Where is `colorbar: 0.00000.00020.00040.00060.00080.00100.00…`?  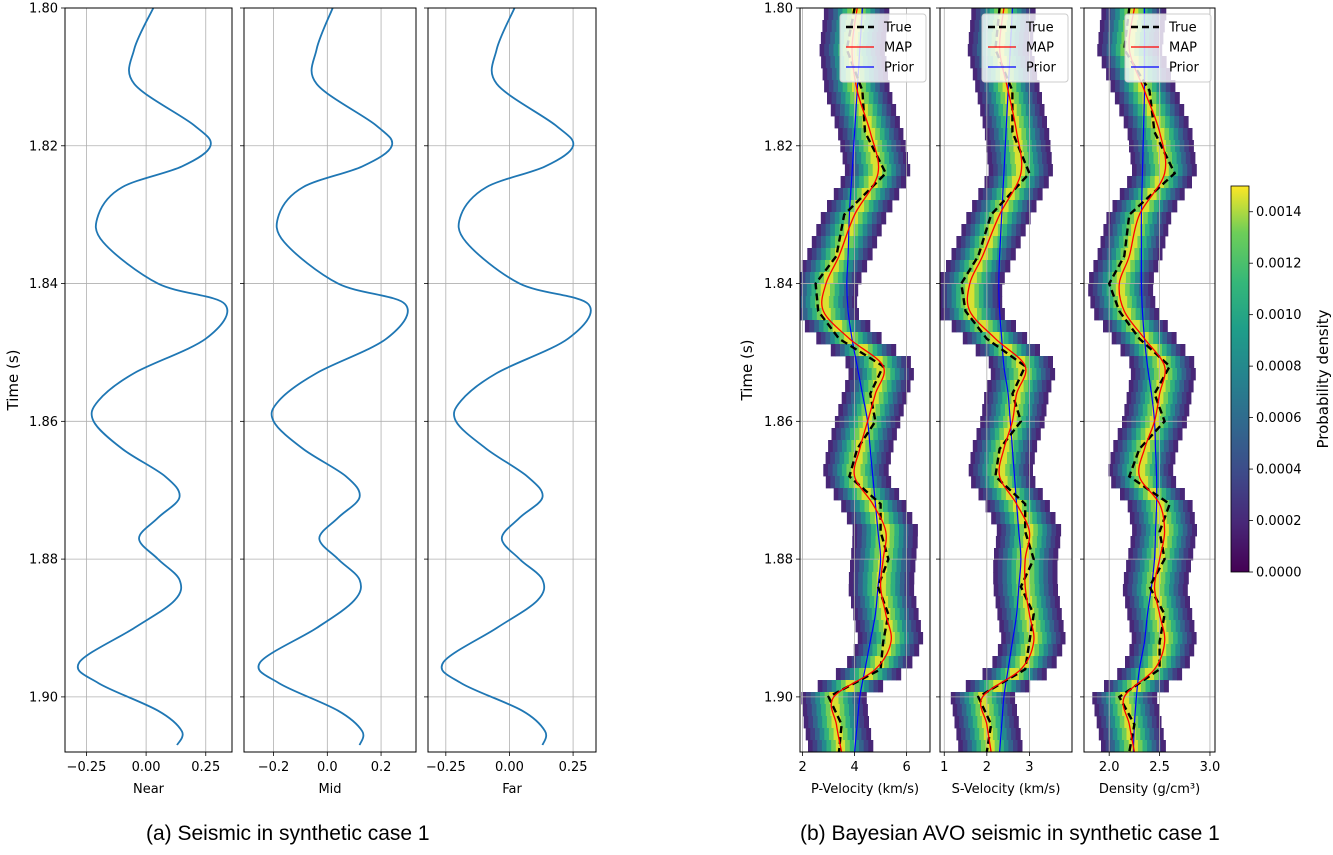 colorbar: 0.00000.00020.00040.00060.00080.00100.00… is located at coordinates (1281, 383).